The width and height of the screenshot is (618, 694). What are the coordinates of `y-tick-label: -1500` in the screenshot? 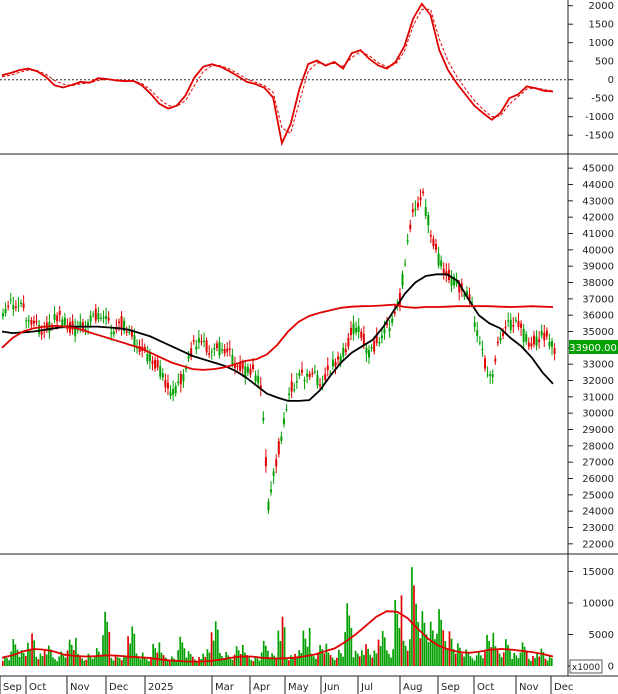 It's located at (599, 136).